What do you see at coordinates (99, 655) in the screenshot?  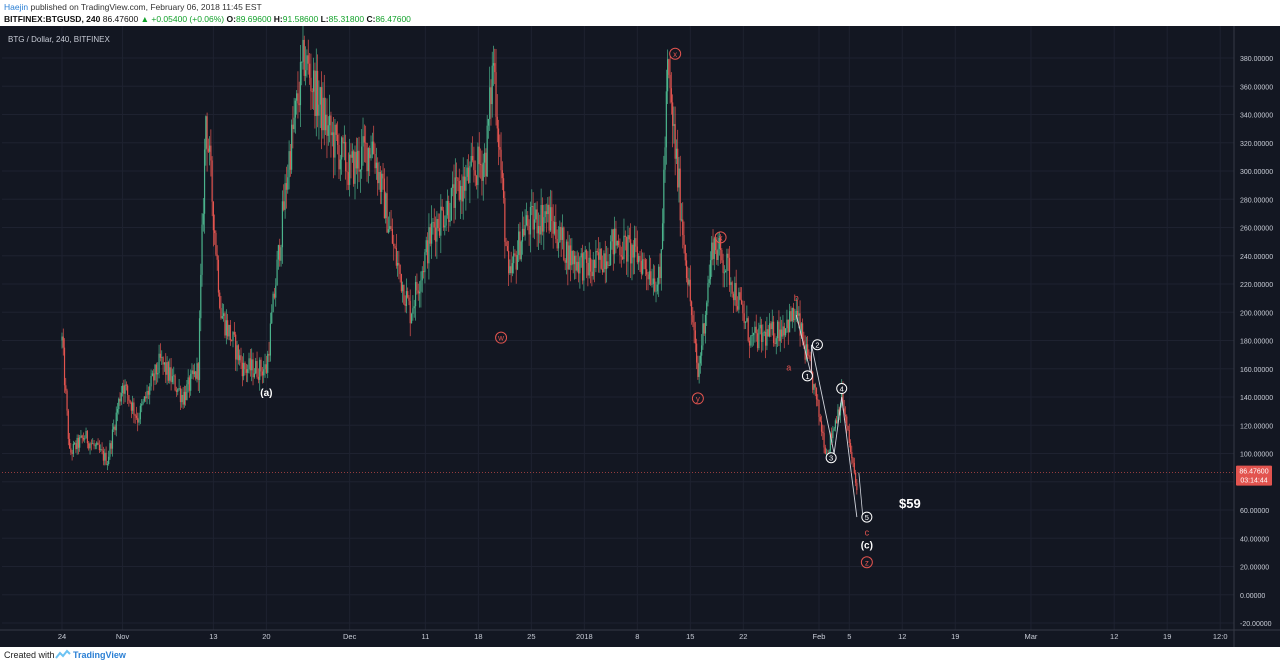 I see `tradingview-brand: TradingView` at bounding box center [99, 655].